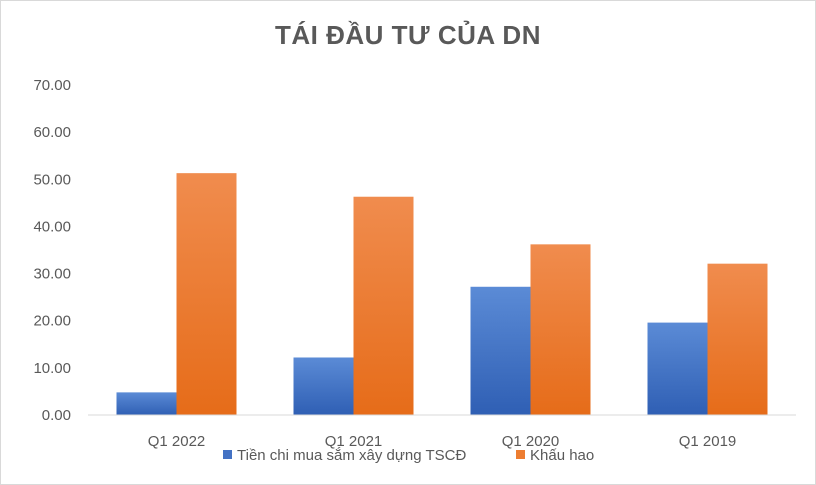 The height and width of the screenshot is (485, 816). I want to click on y-tick-label: 0.00, so click(56, 415).